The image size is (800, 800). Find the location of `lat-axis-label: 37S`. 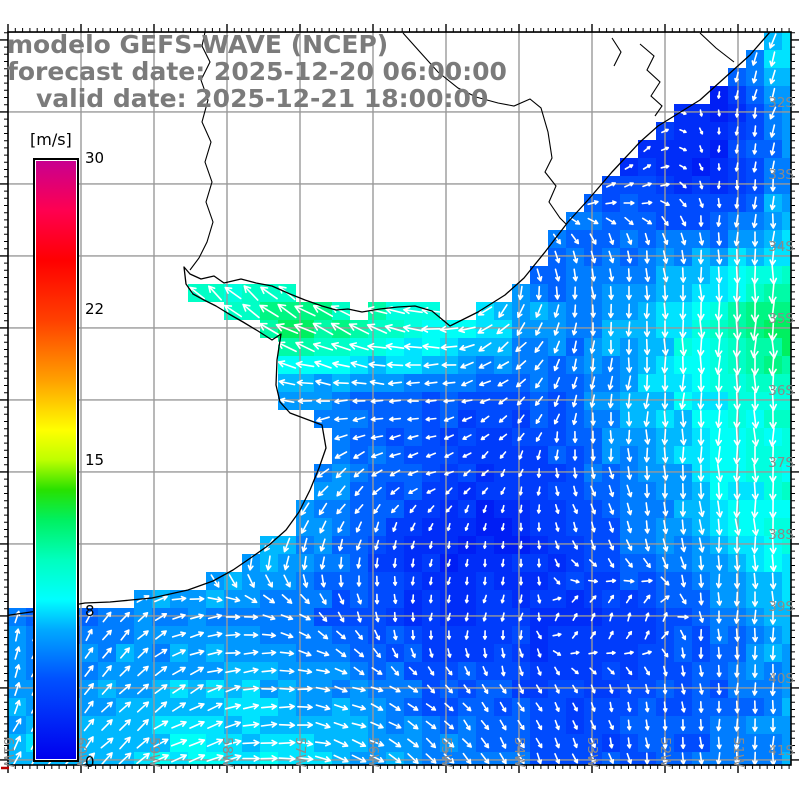

lat-axis-label: 37S is located at coordinates (781, 463).